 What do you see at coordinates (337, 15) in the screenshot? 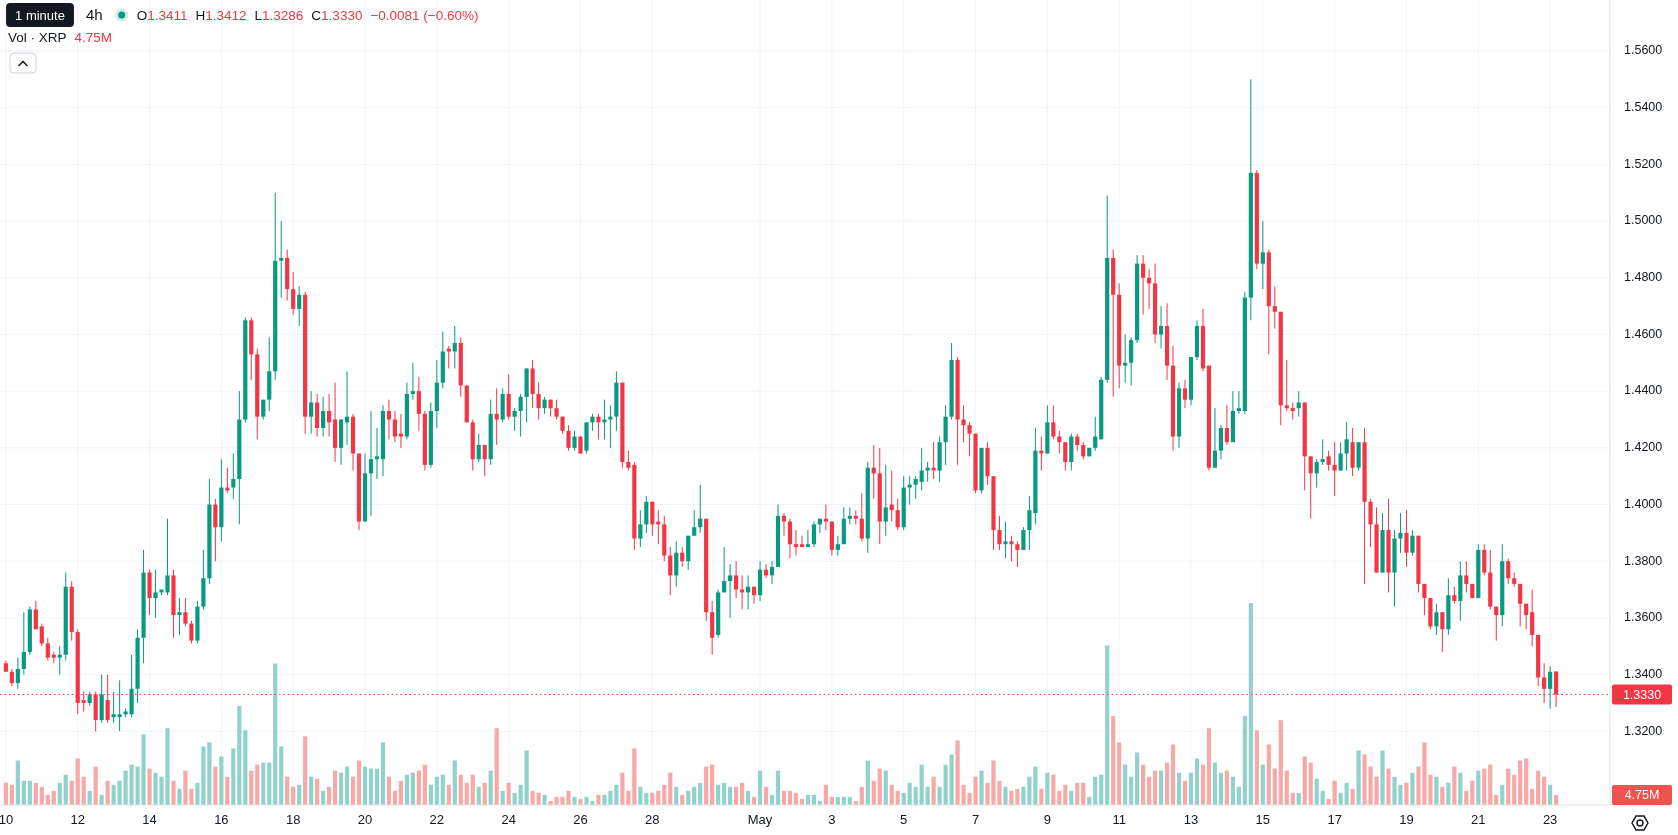
I see `annotation: C1.3330` at bounding box center [337, 15].